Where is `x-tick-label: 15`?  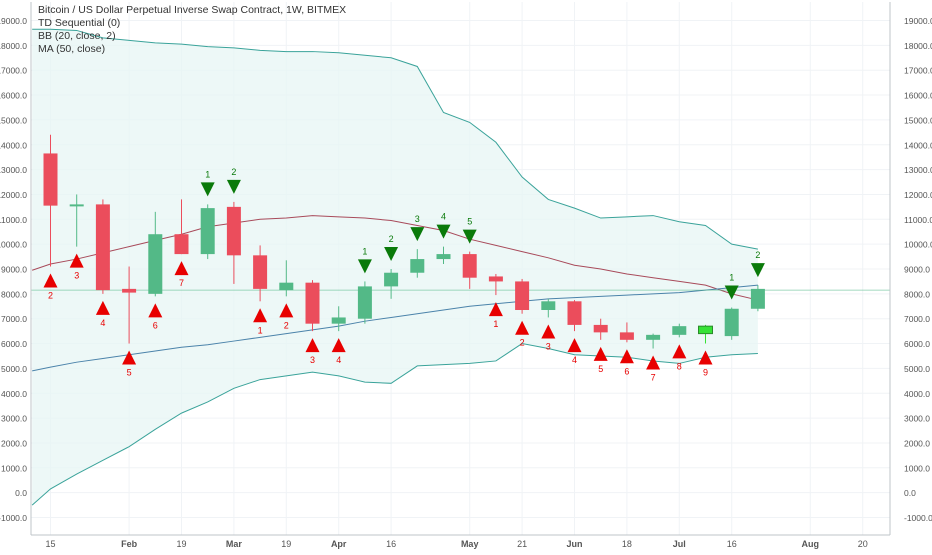 x-tick-label: 15 is located at coordinates (50, 544).